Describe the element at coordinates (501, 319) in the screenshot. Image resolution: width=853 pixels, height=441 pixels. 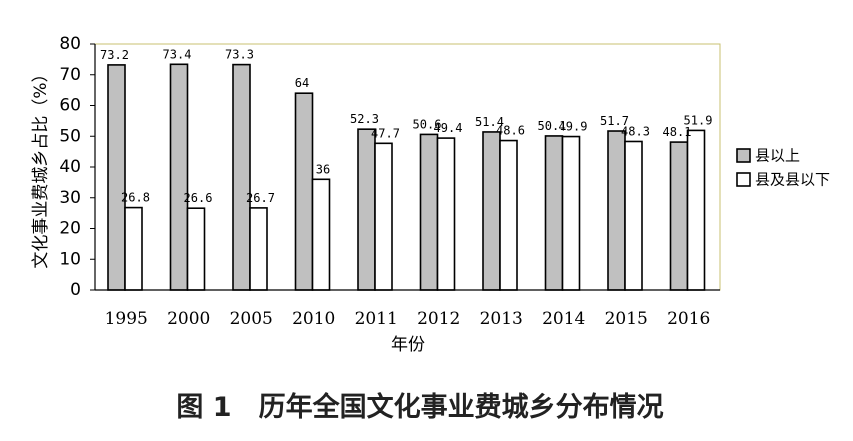
I see `x-tick-label: 2013` at that location.